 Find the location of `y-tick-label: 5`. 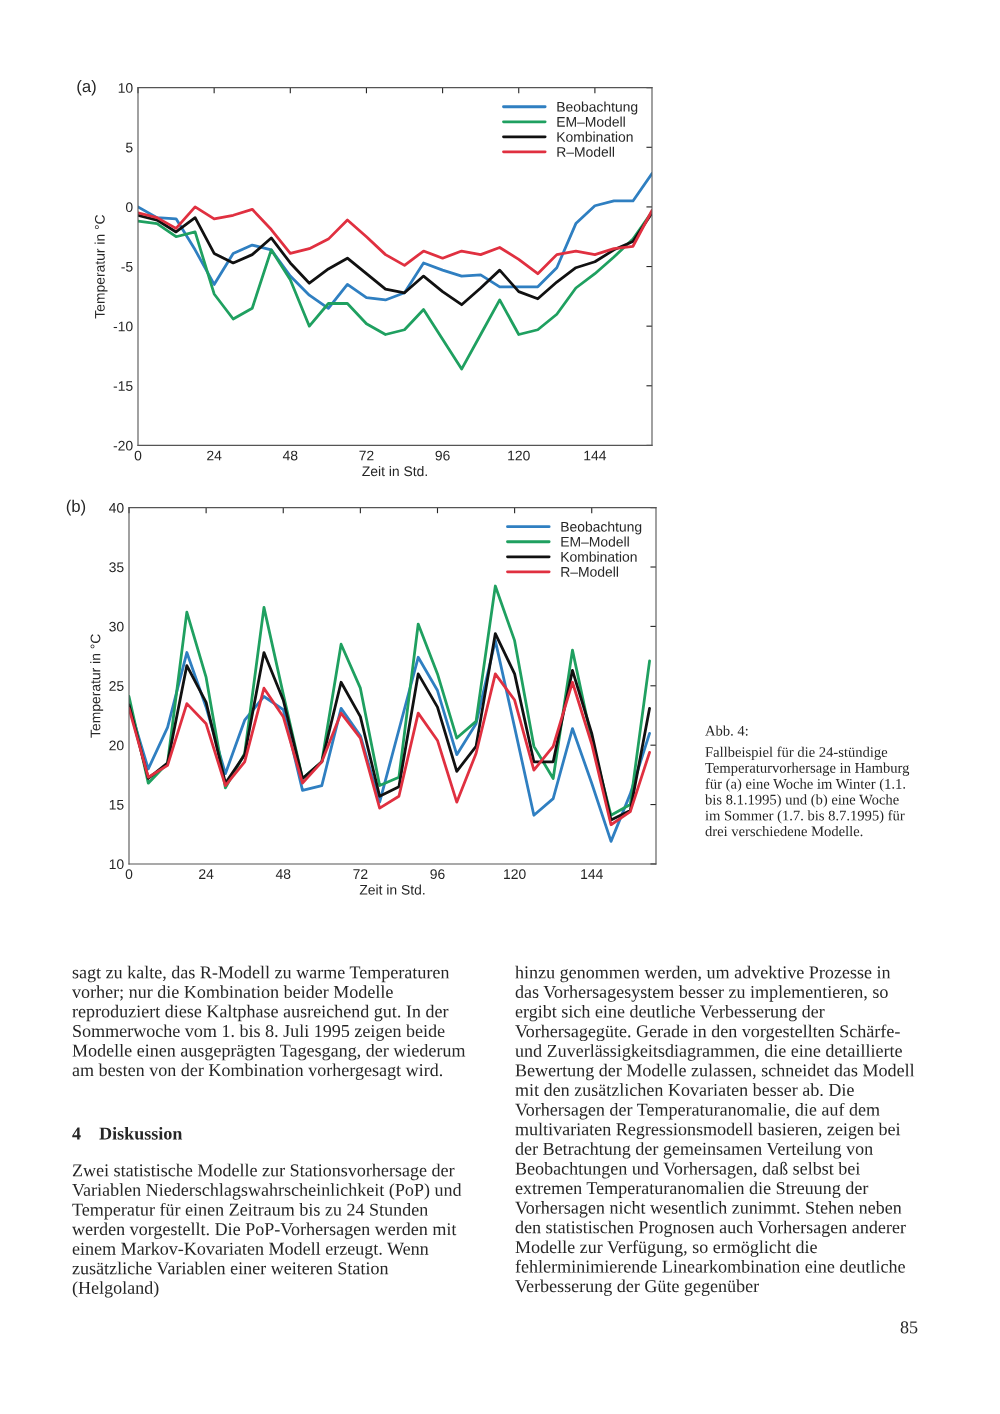

y-tick-label: 5 is located at coordinates (129, 147).